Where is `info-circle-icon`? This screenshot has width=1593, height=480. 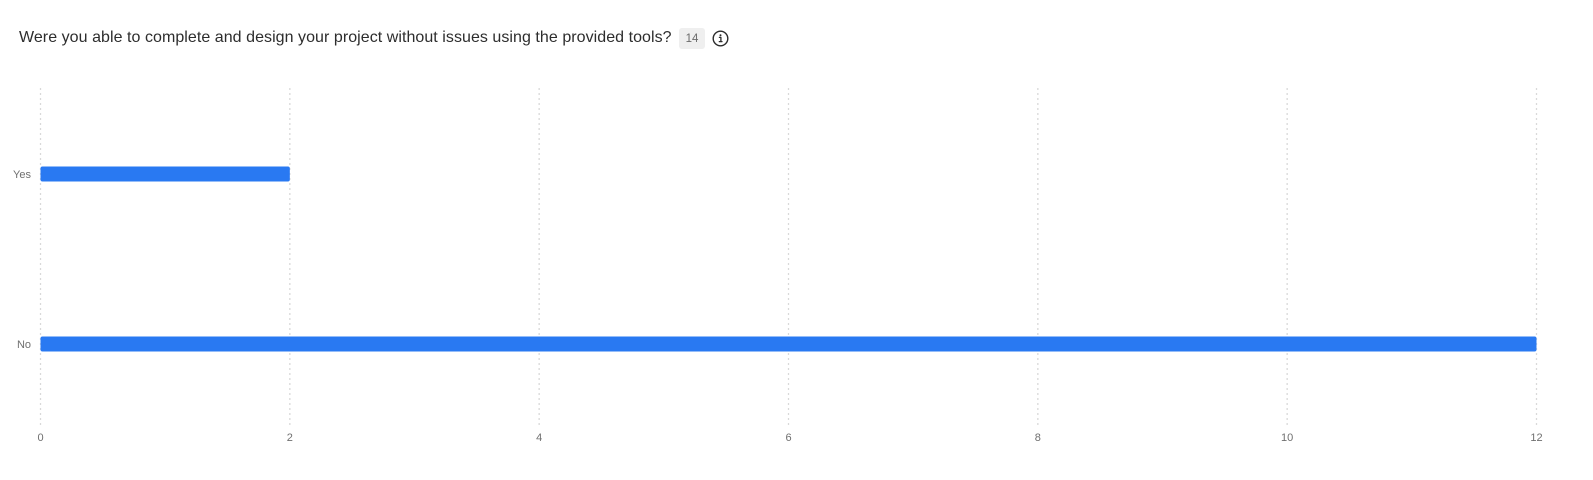
info-circle-icon is located at coordinates (720, 38).